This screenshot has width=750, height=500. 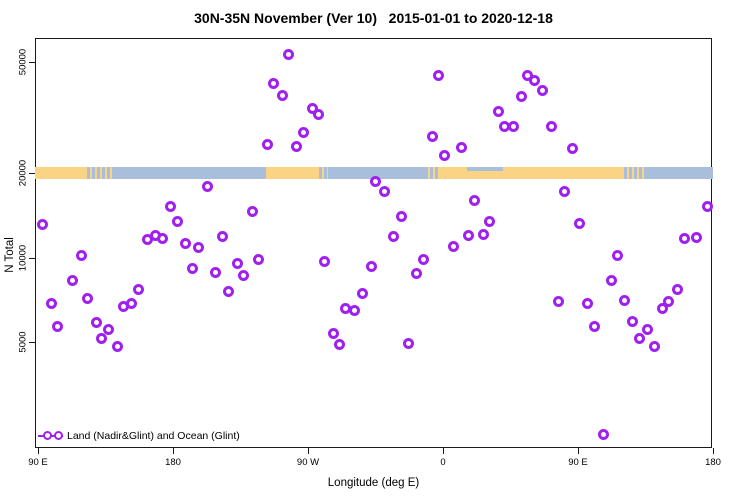 What do you see at coordinates (153, 436) in the screenshot?
I see `legend-label: Land (Nadir&Glint) and Ocean (Glint)` at bounding box center [153, 436].